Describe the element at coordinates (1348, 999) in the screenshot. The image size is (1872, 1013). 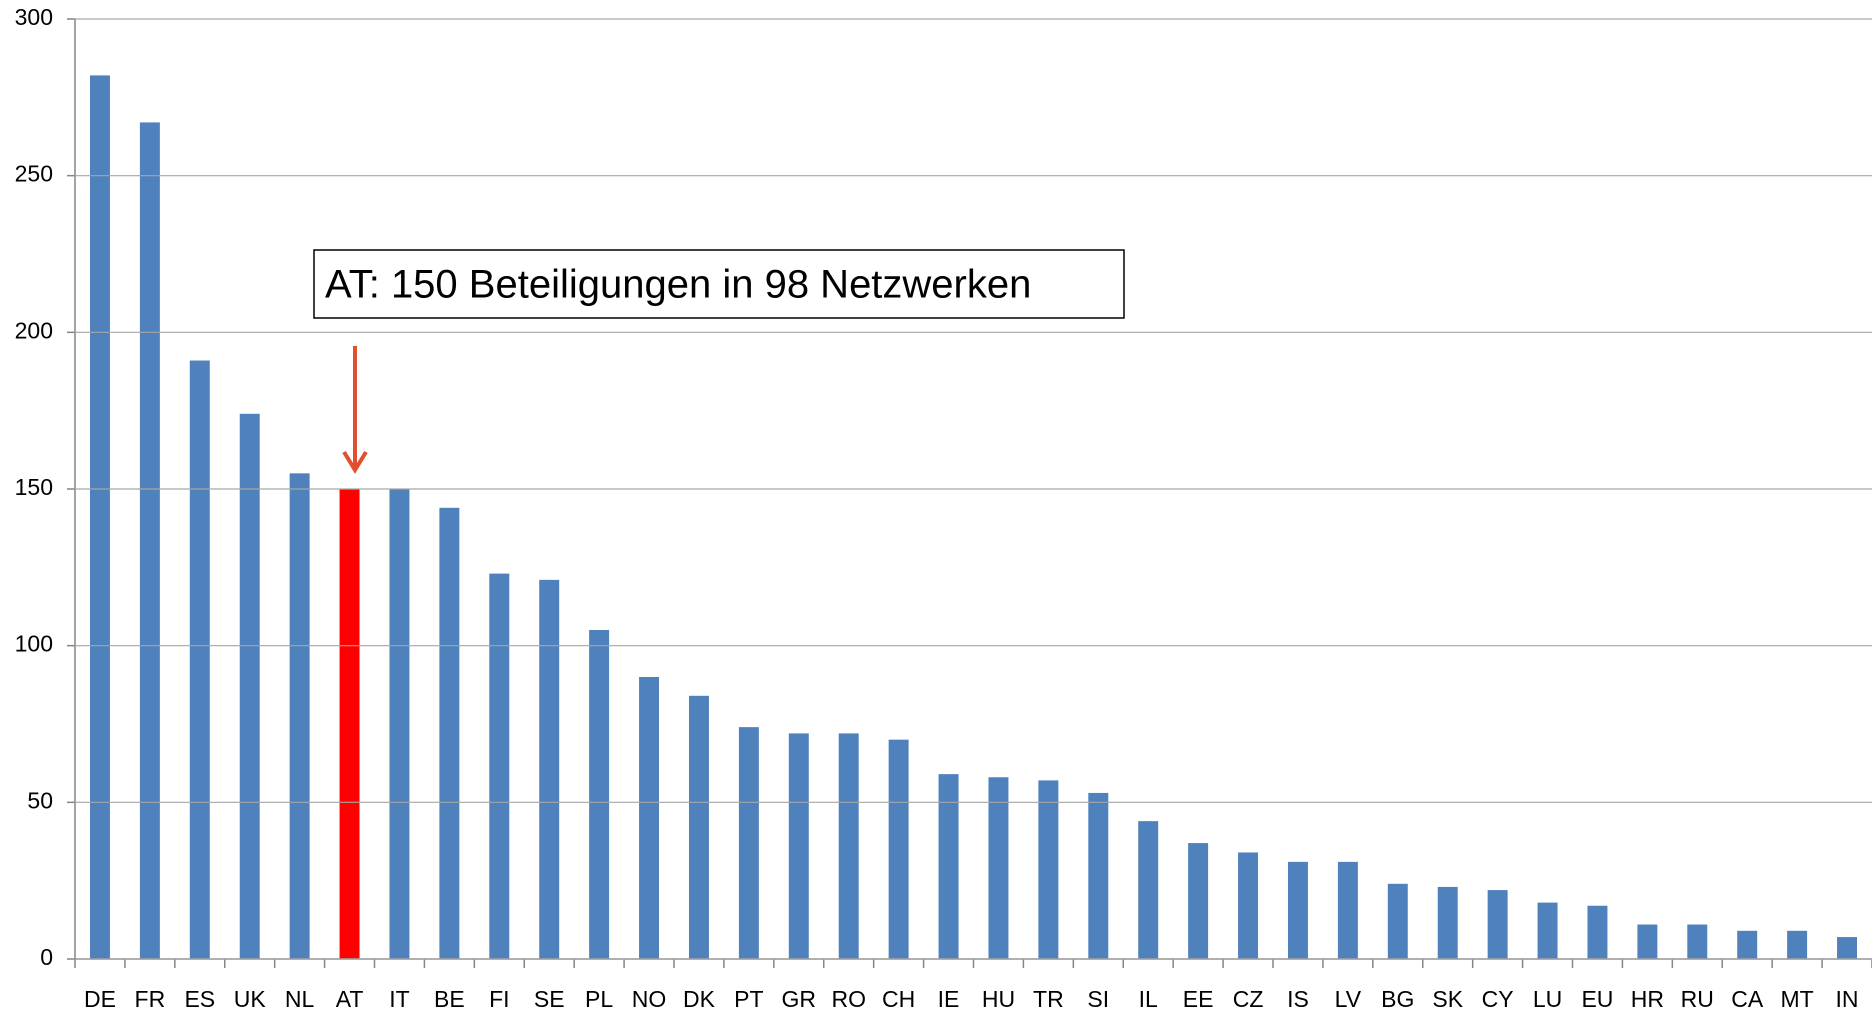
I see `x-tick-label: LV` at that location.